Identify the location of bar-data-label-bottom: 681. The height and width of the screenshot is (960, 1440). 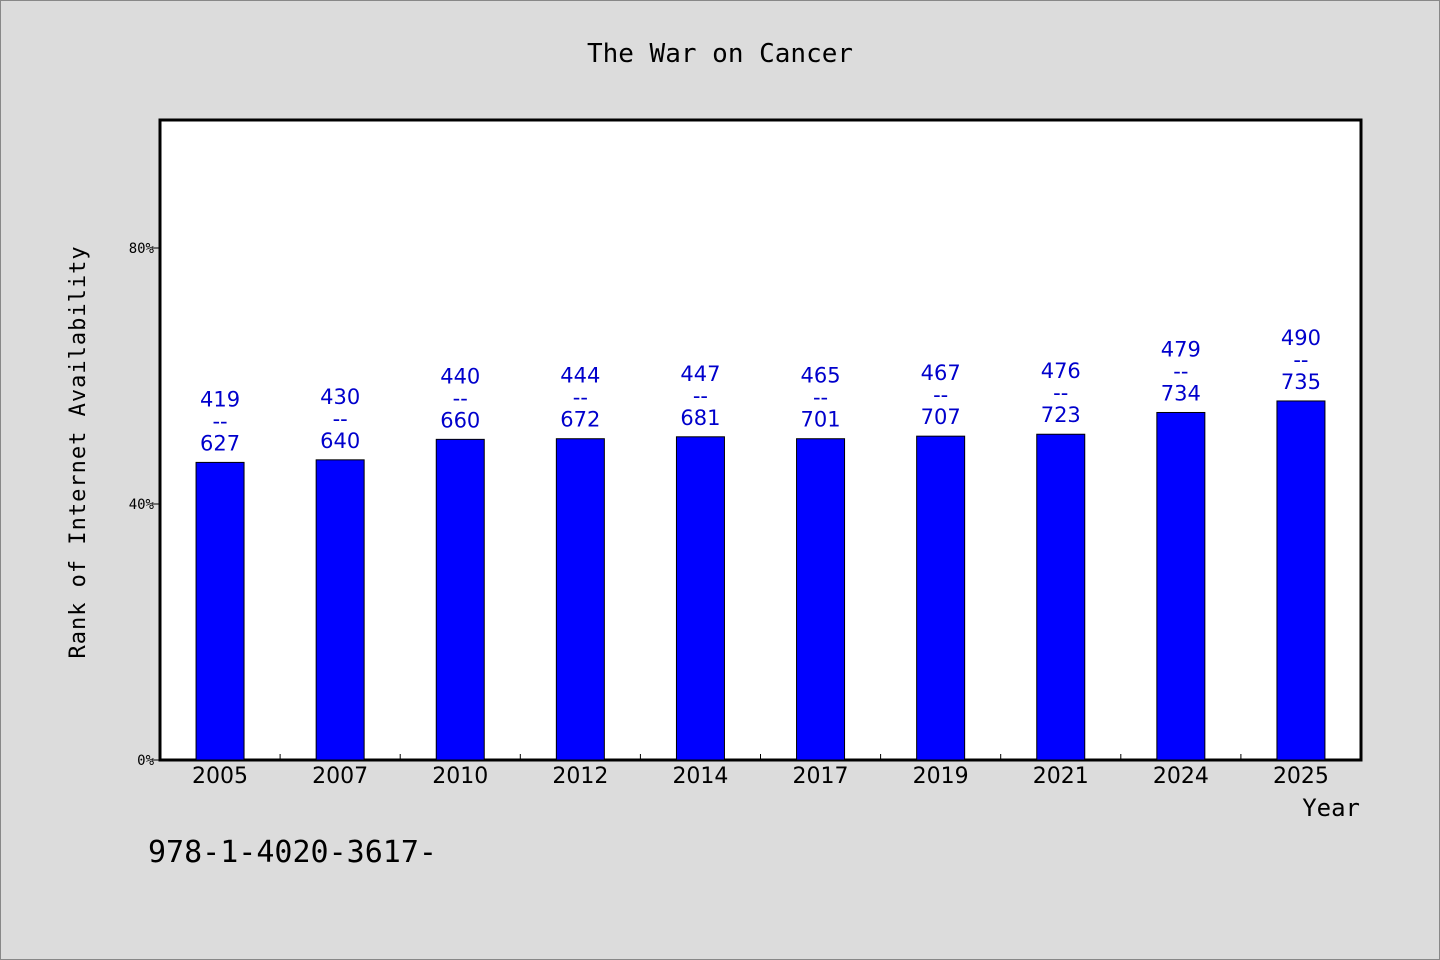
(700, 418).